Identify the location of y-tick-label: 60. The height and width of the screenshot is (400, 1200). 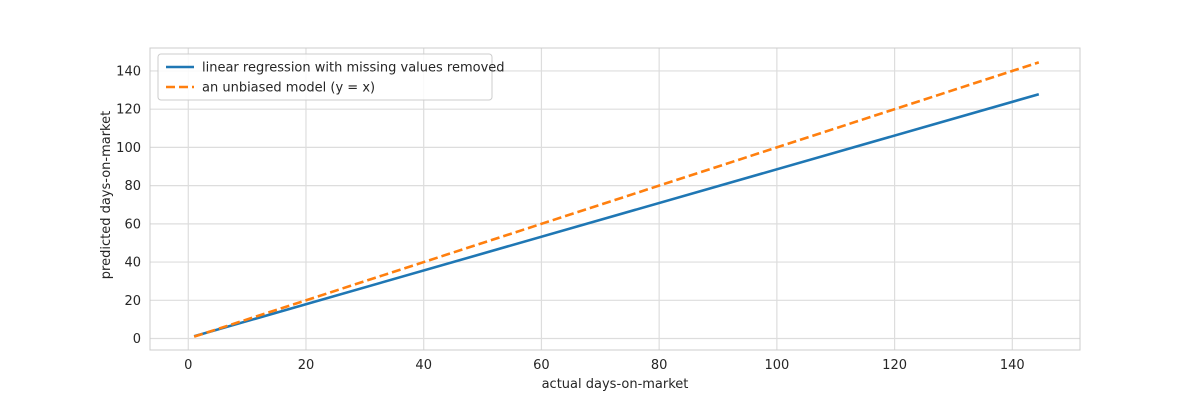
(132, 224).